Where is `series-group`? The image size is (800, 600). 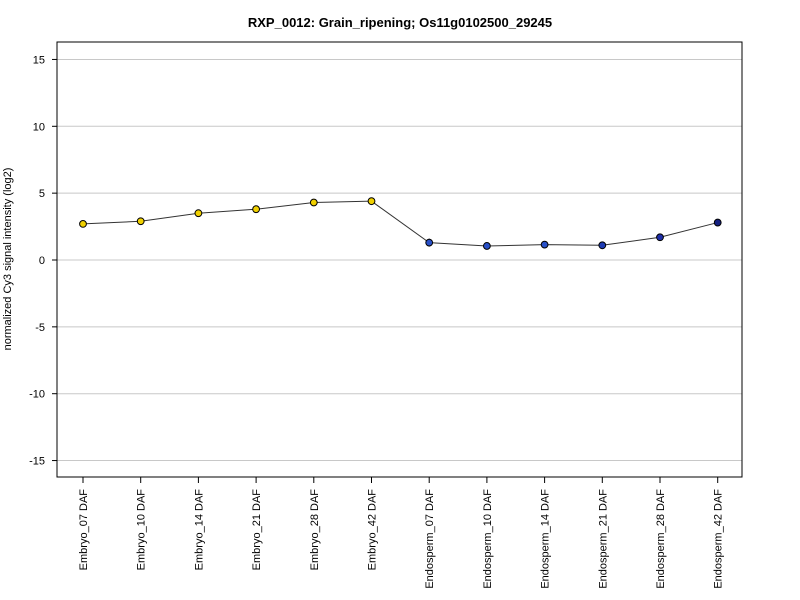
series-group is located at coordinates (400, 223).